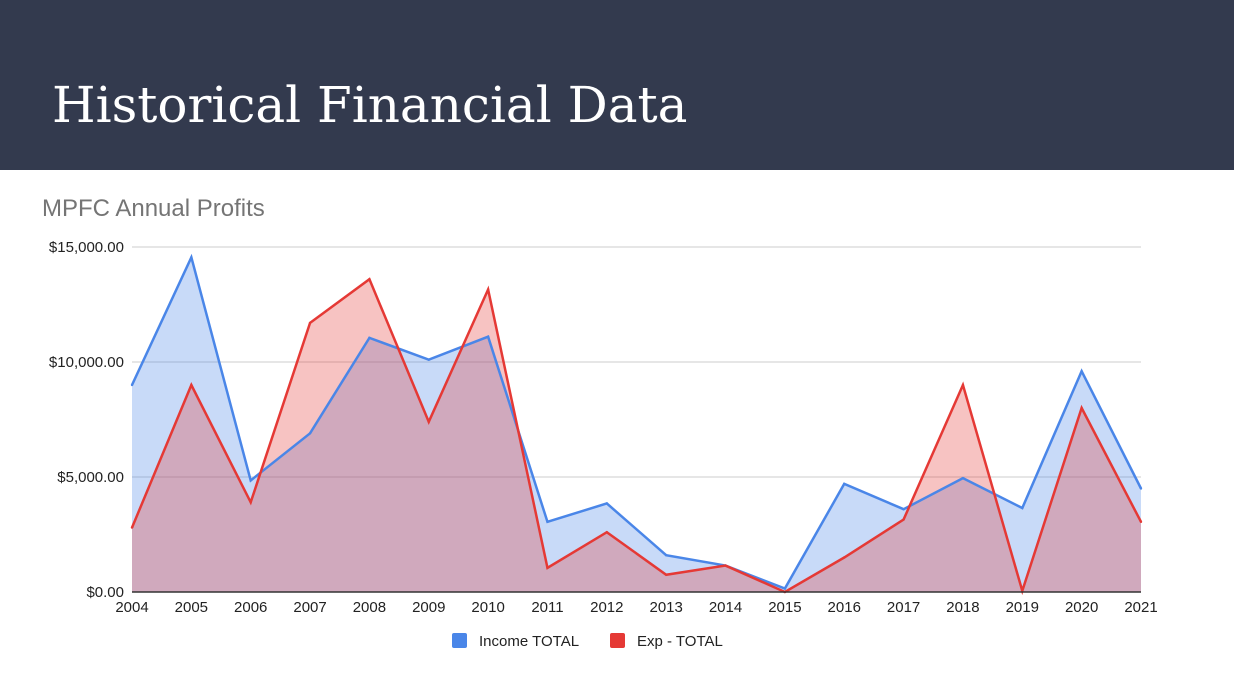 This screenshot has height=682, width=1234. I want to click on x-tick-label: 2020, so click(1081, 607).